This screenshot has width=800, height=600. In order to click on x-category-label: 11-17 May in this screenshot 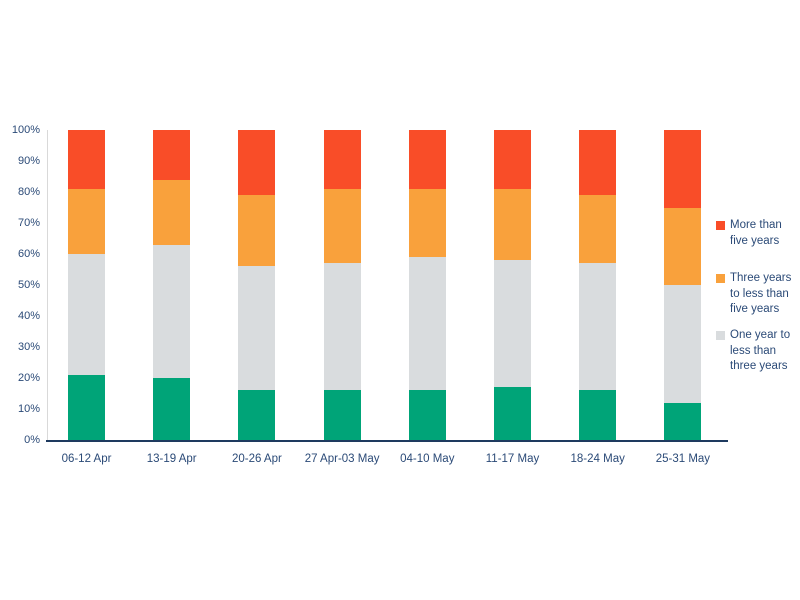, I will do `click(512, 459)`.